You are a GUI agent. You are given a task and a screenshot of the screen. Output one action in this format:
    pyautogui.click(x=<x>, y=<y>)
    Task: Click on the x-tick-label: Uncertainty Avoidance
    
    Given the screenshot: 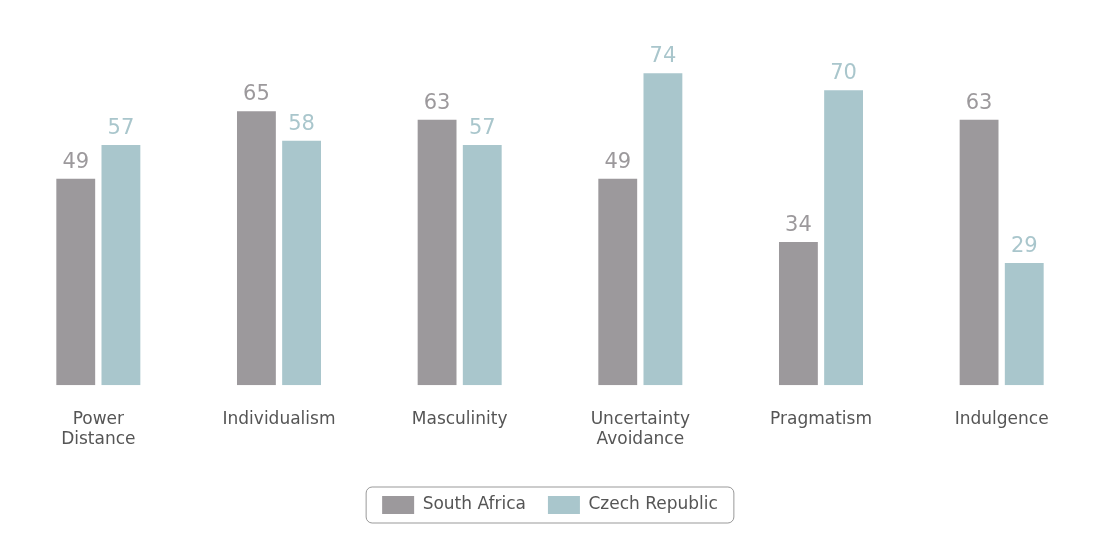 What is the action you would take?
    pyautogui.click(x=640, y=428)
    